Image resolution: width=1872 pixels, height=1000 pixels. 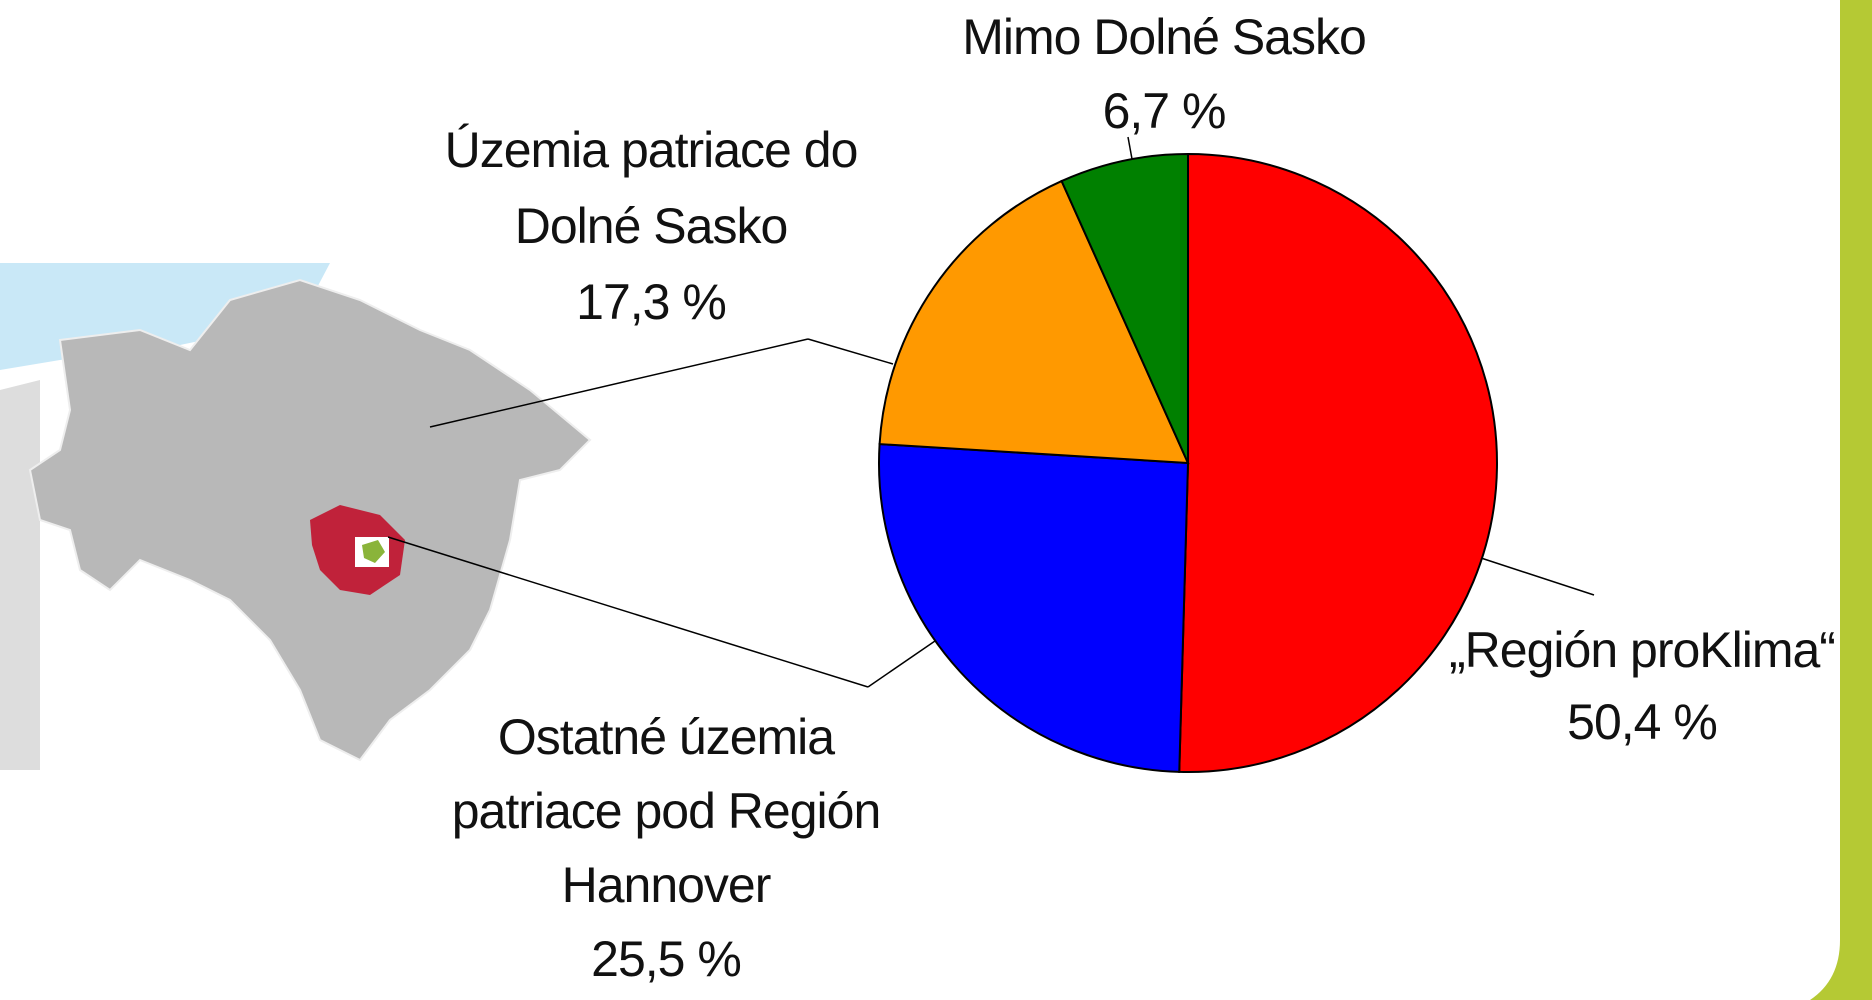 I want to click on neighbor-region, so click(x=20, y=575).